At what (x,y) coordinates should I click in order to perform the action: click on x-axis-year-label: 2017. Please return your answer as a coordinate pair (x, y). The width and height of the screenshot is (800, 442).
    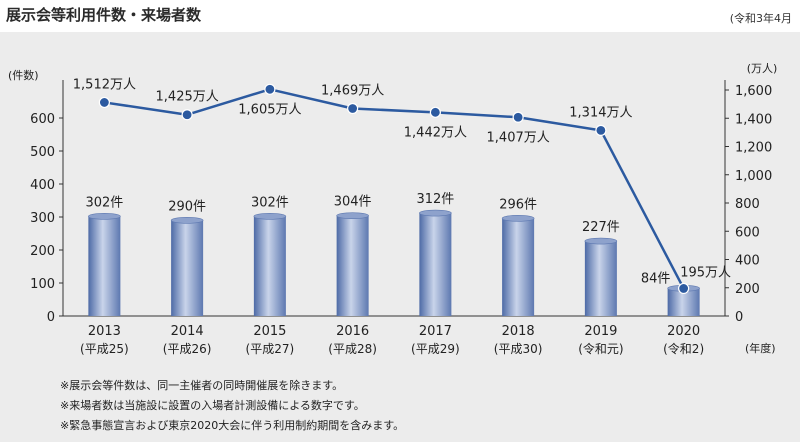
    Looking at the image, I should click on (435, 331).